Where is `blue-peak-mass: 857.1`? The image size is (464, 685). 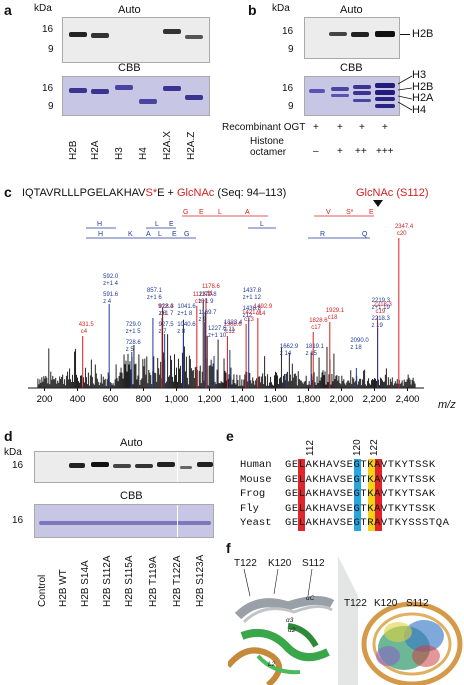 blue-peak-mass: 857.1 is located at coordinates (155, 291).